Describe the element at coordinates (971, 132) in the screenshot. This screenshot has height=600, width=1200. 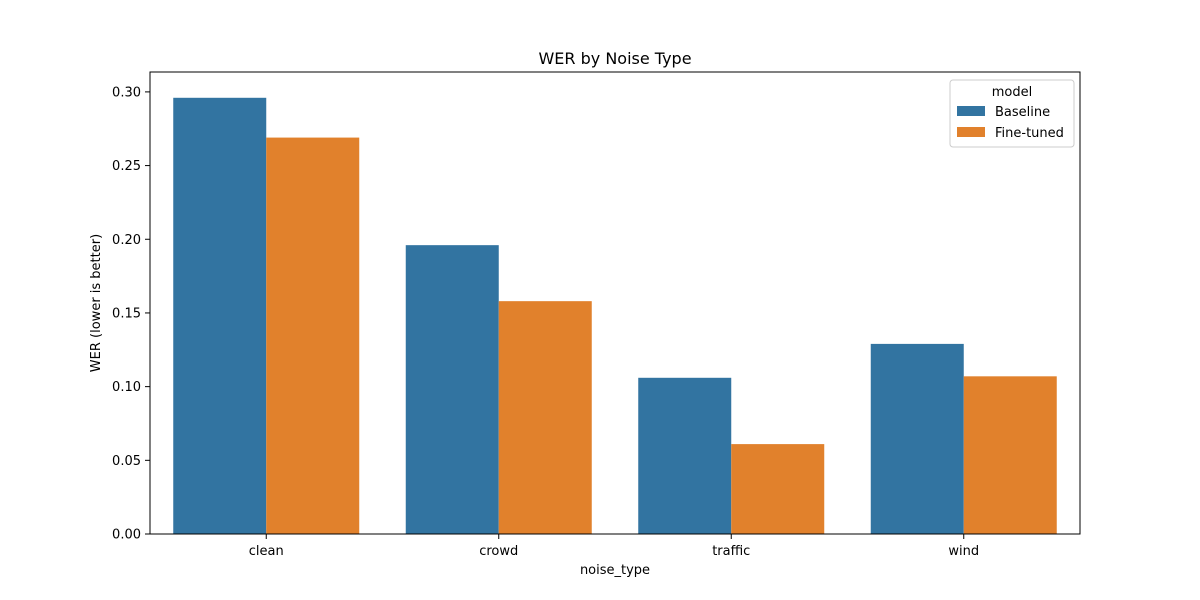
I see `legend-swatch-fine-tuned` at that location.